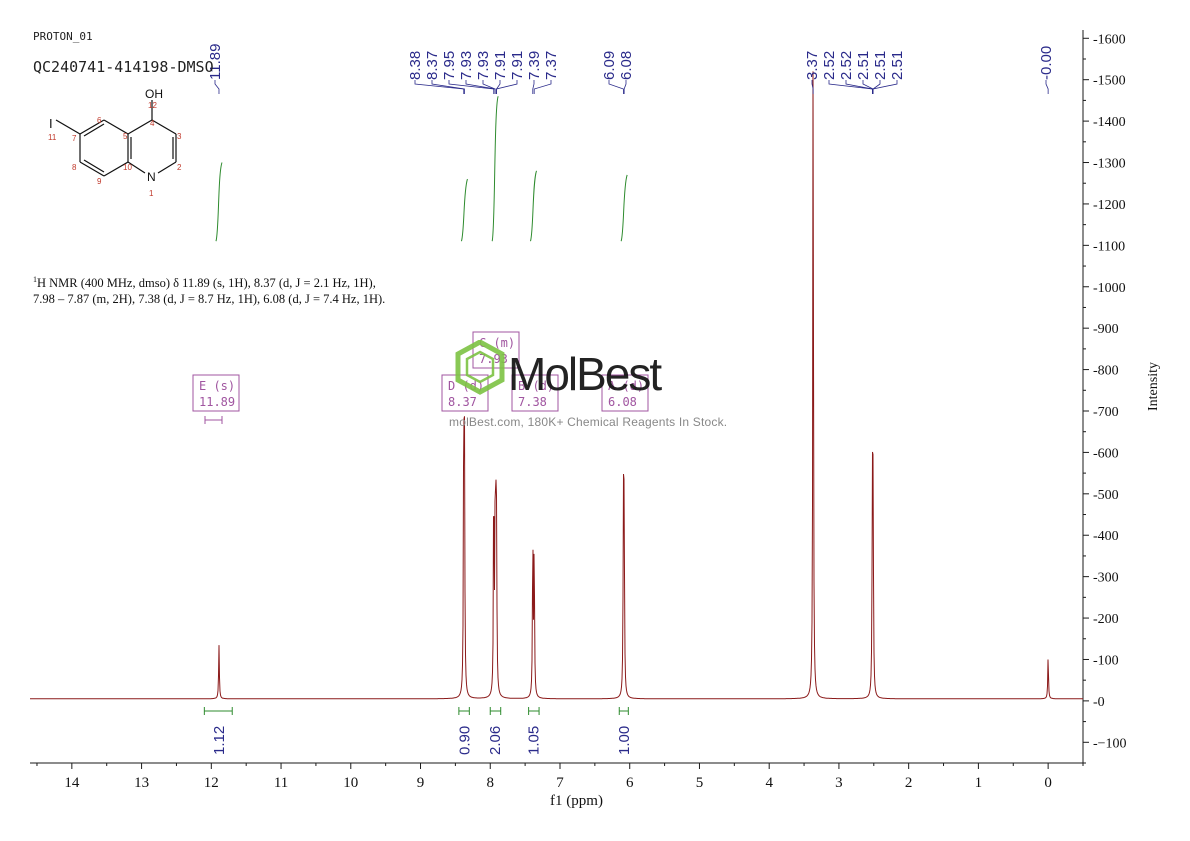 The width and height of the screenshot is (1190, 841). Describe the element at coordinates (1106, 412) in the screenshot. I see `y-tick-label: -700` at that location.